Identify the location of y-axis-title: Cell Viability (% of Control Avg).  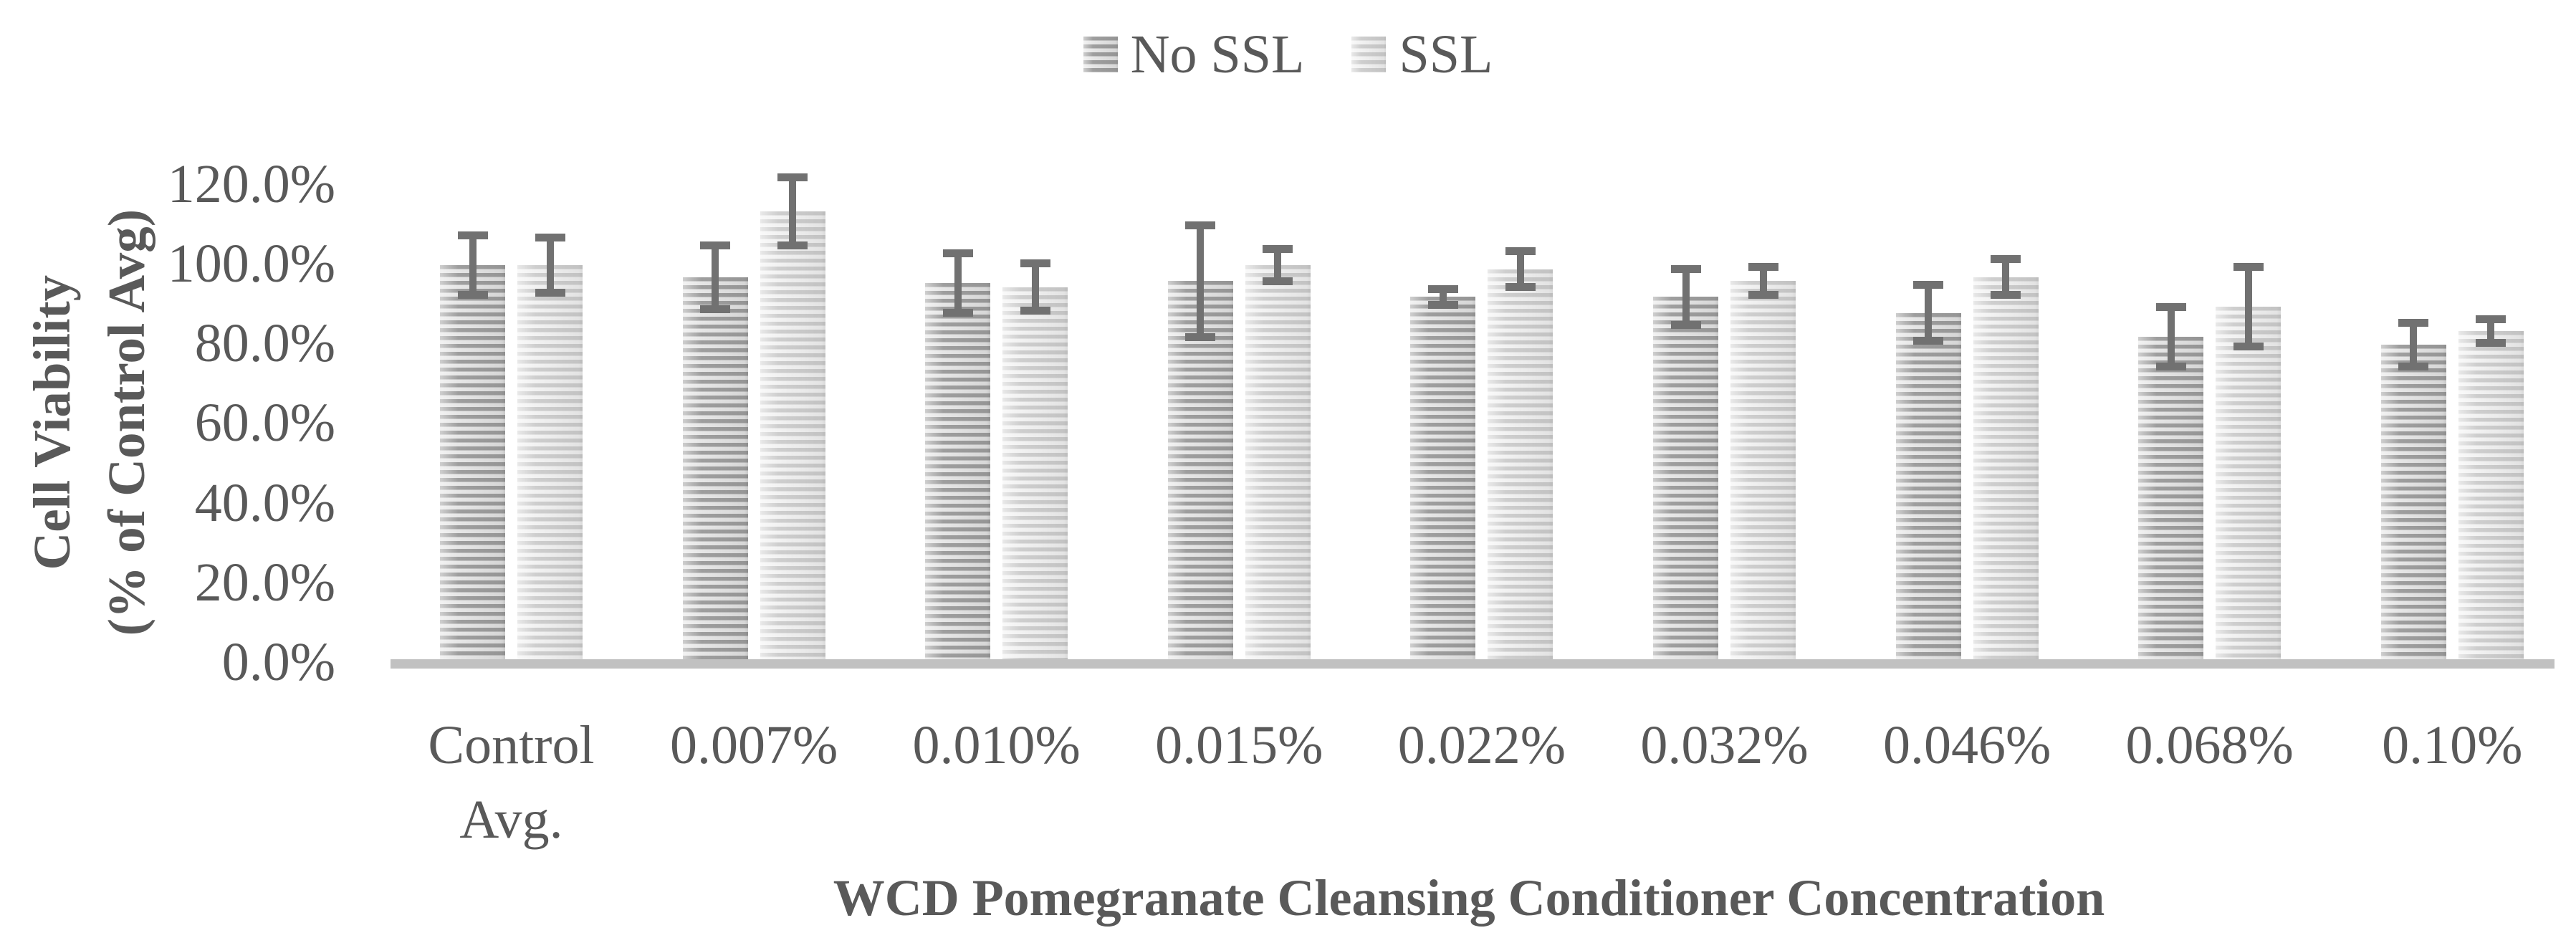
(89, 422).